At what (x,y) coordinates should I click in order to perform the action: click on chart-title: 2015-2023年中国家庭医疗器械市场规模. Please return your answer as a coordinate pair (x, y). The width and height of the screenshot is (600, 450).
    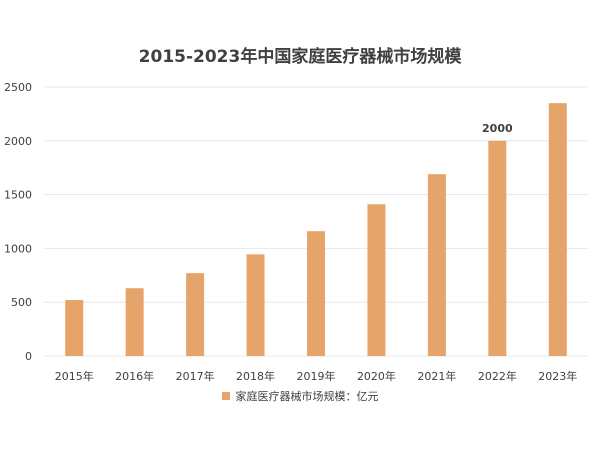
    Looking at the image, I should click on (300, 57).